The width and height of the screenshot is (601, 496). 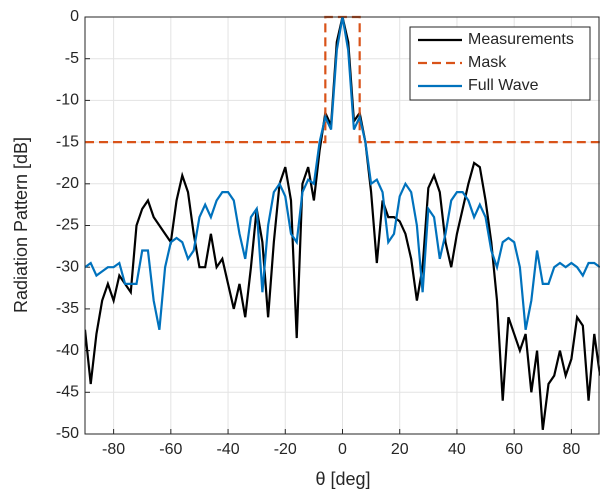 I want to click on x-tick-label: -40, so click(x=227, y=449).